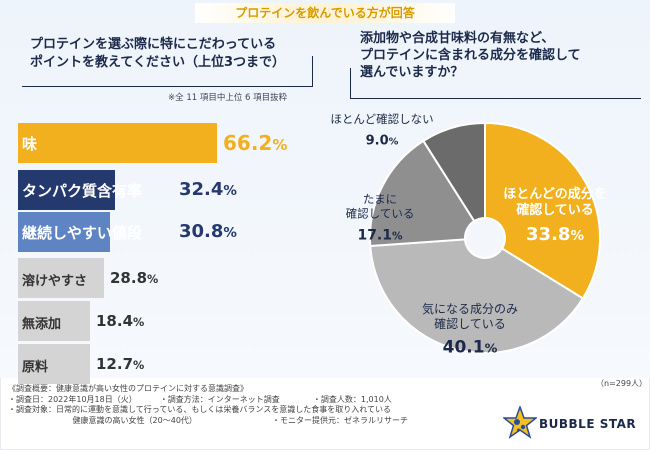 Image resolution: width=650 pixels, height=450 pixels. I want to click on pie-label-3: ほとんど確認しない 9.0%, so click(381, 130).